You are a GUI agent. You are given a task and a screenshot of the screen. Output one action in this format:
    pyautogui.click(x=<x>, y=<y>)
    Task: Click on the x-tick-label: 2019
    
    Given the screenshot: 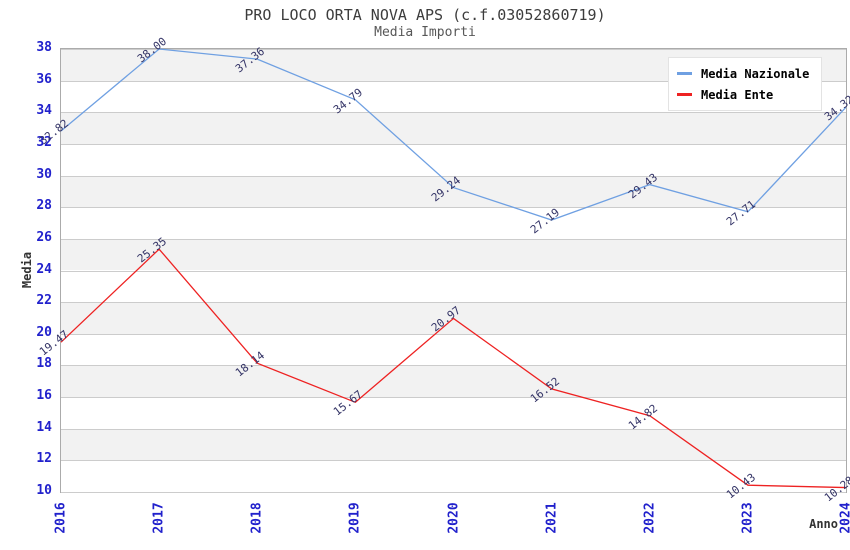 What is the action you would take?
    pyautogui.click(x=355, y=518)
    